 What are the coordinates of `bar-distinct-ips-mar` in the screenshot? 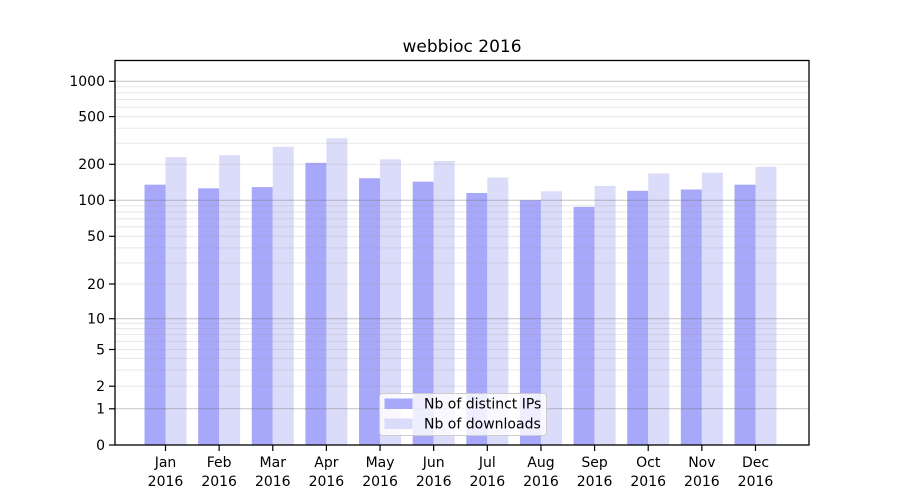 It's located at (262, 316).